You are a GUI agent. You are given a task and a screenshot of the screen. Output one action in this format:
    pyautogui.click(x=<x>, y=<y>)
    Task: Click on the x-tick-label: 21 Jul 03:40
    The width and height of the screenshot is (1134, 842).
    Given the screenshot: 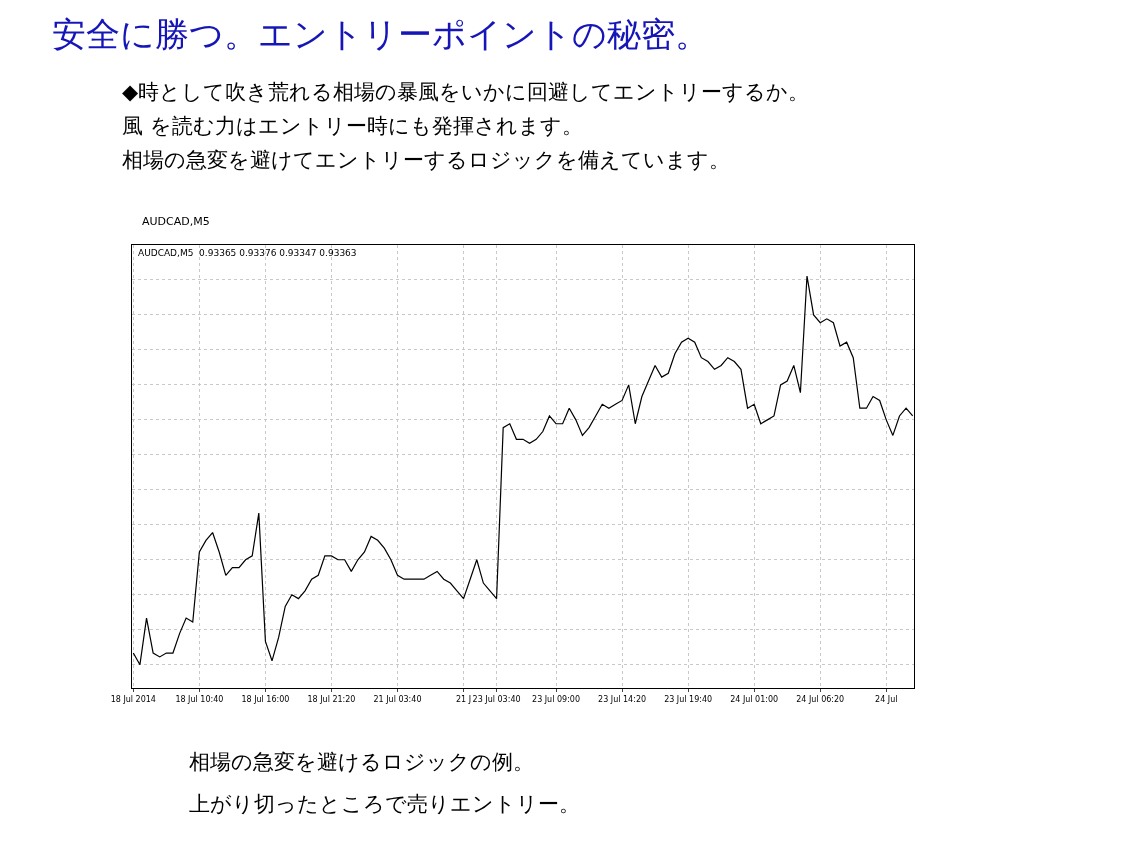 What is the action you would take?
    pyautogui.click(x=397, y=699)
    